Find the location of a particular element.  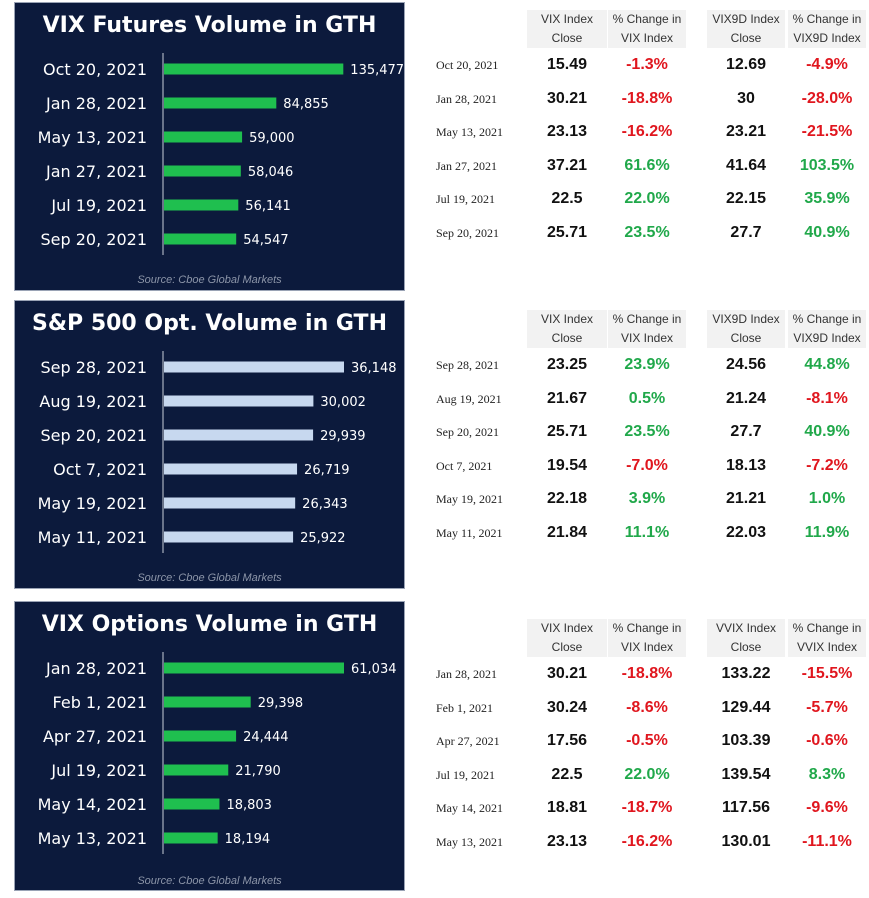

percent-change-cell: 40.9% is located at coordinates (827, 431).